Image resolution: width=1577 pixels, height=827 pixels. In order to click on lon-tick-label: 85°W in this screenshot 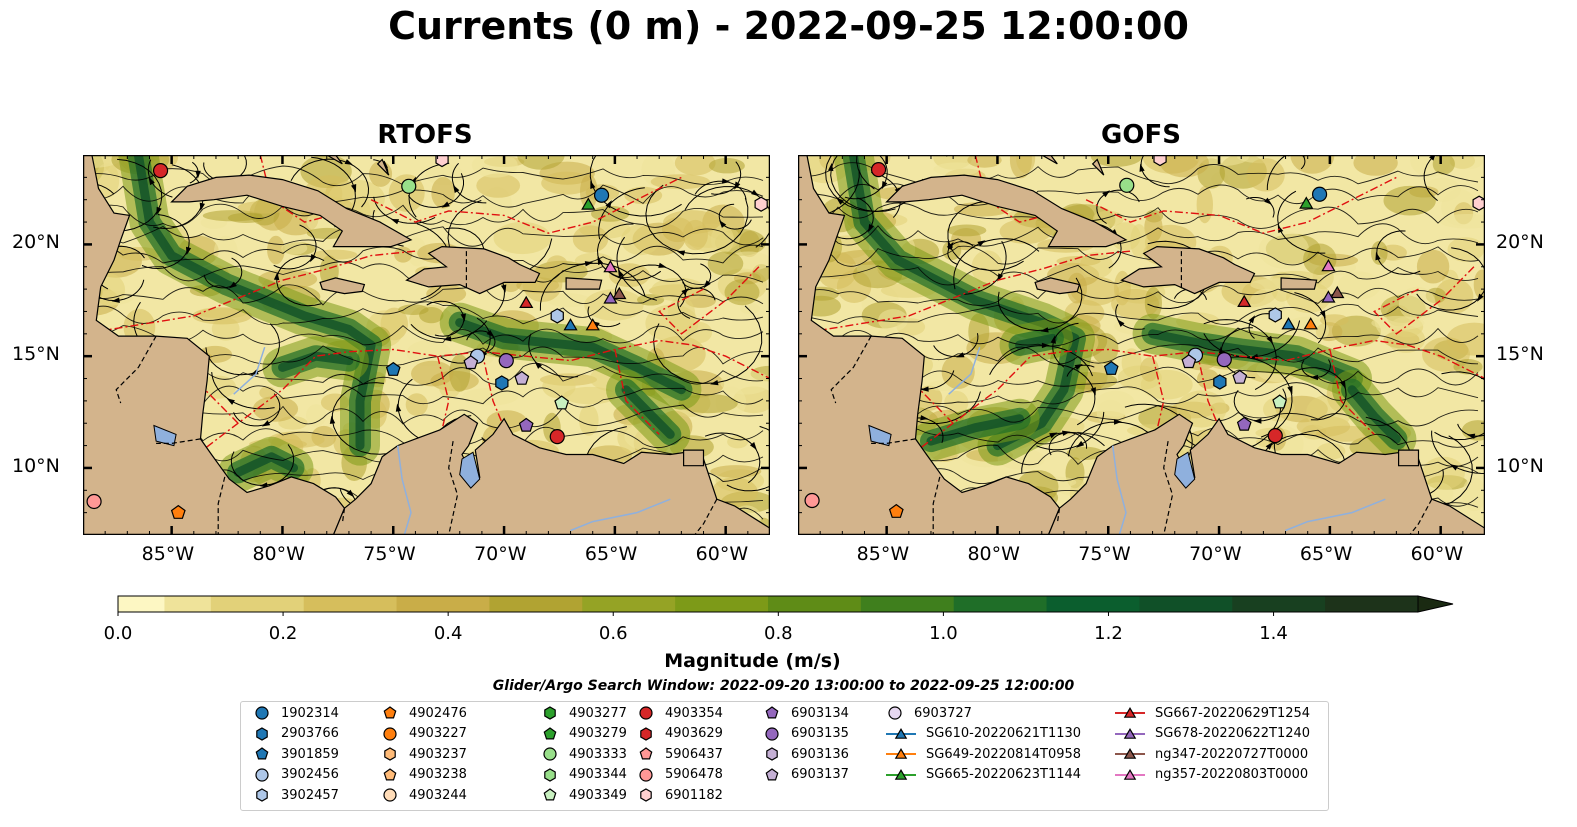, I will do `click(883, 554)`.